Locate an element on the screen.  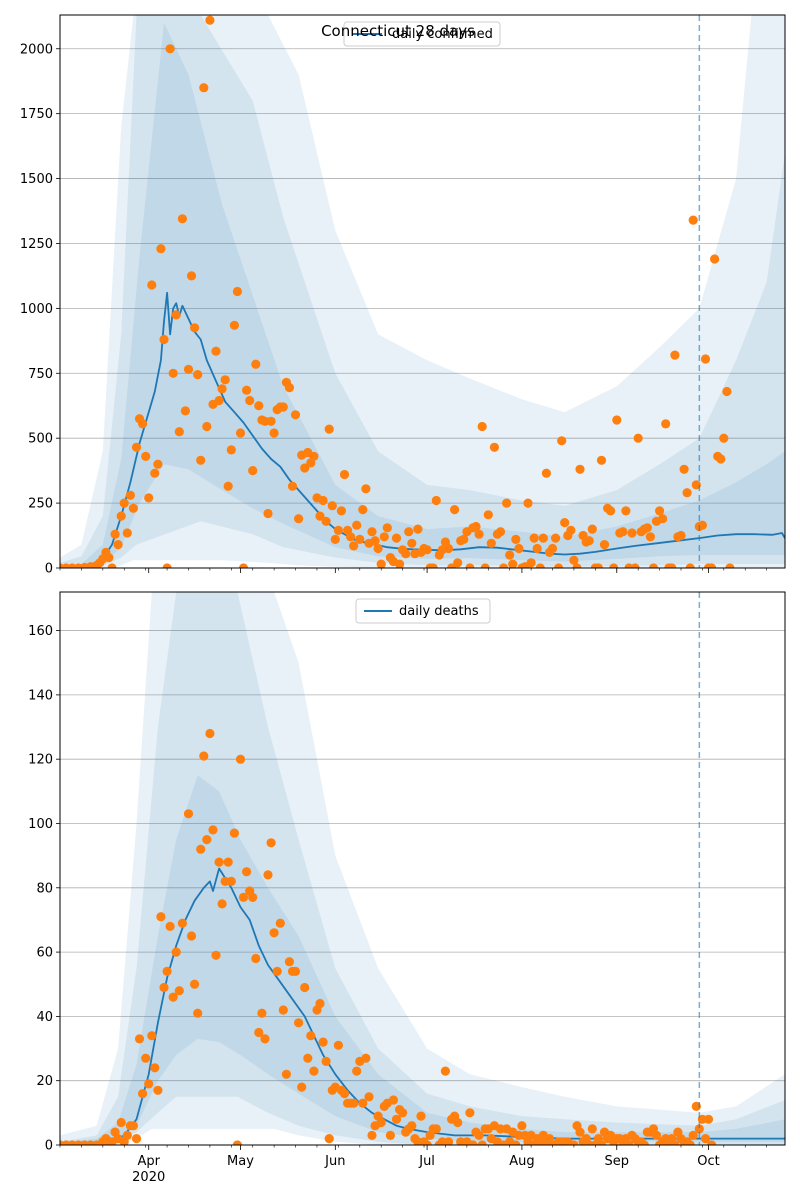
chart-title: Connecticut 28 days is located at coordinates (398, 31).